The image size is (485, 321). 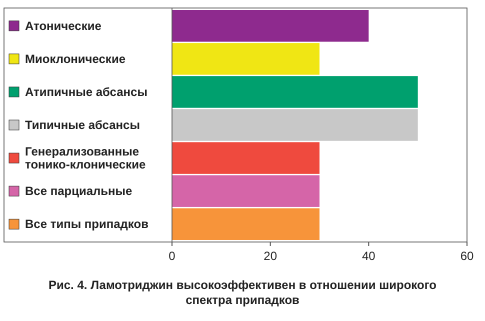 What do you see at coordinates (86, 91) in the screenshot?
I see `y-tick-label: Атипичные абсансы` at bounding box center [86, 91].